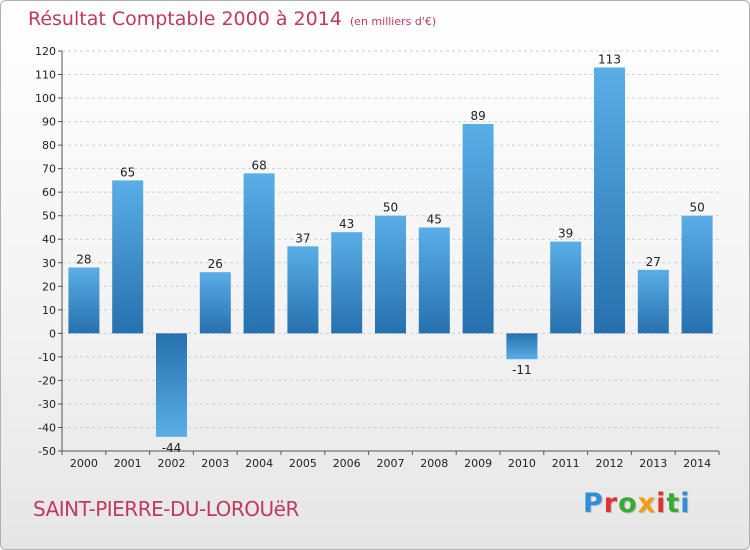 The height and width of the screenshot is (550, 750). What do you see at coordinates (47, 404) in the screenshot?
I see `y-tick-label: -30` at bounding box center [47, 404].